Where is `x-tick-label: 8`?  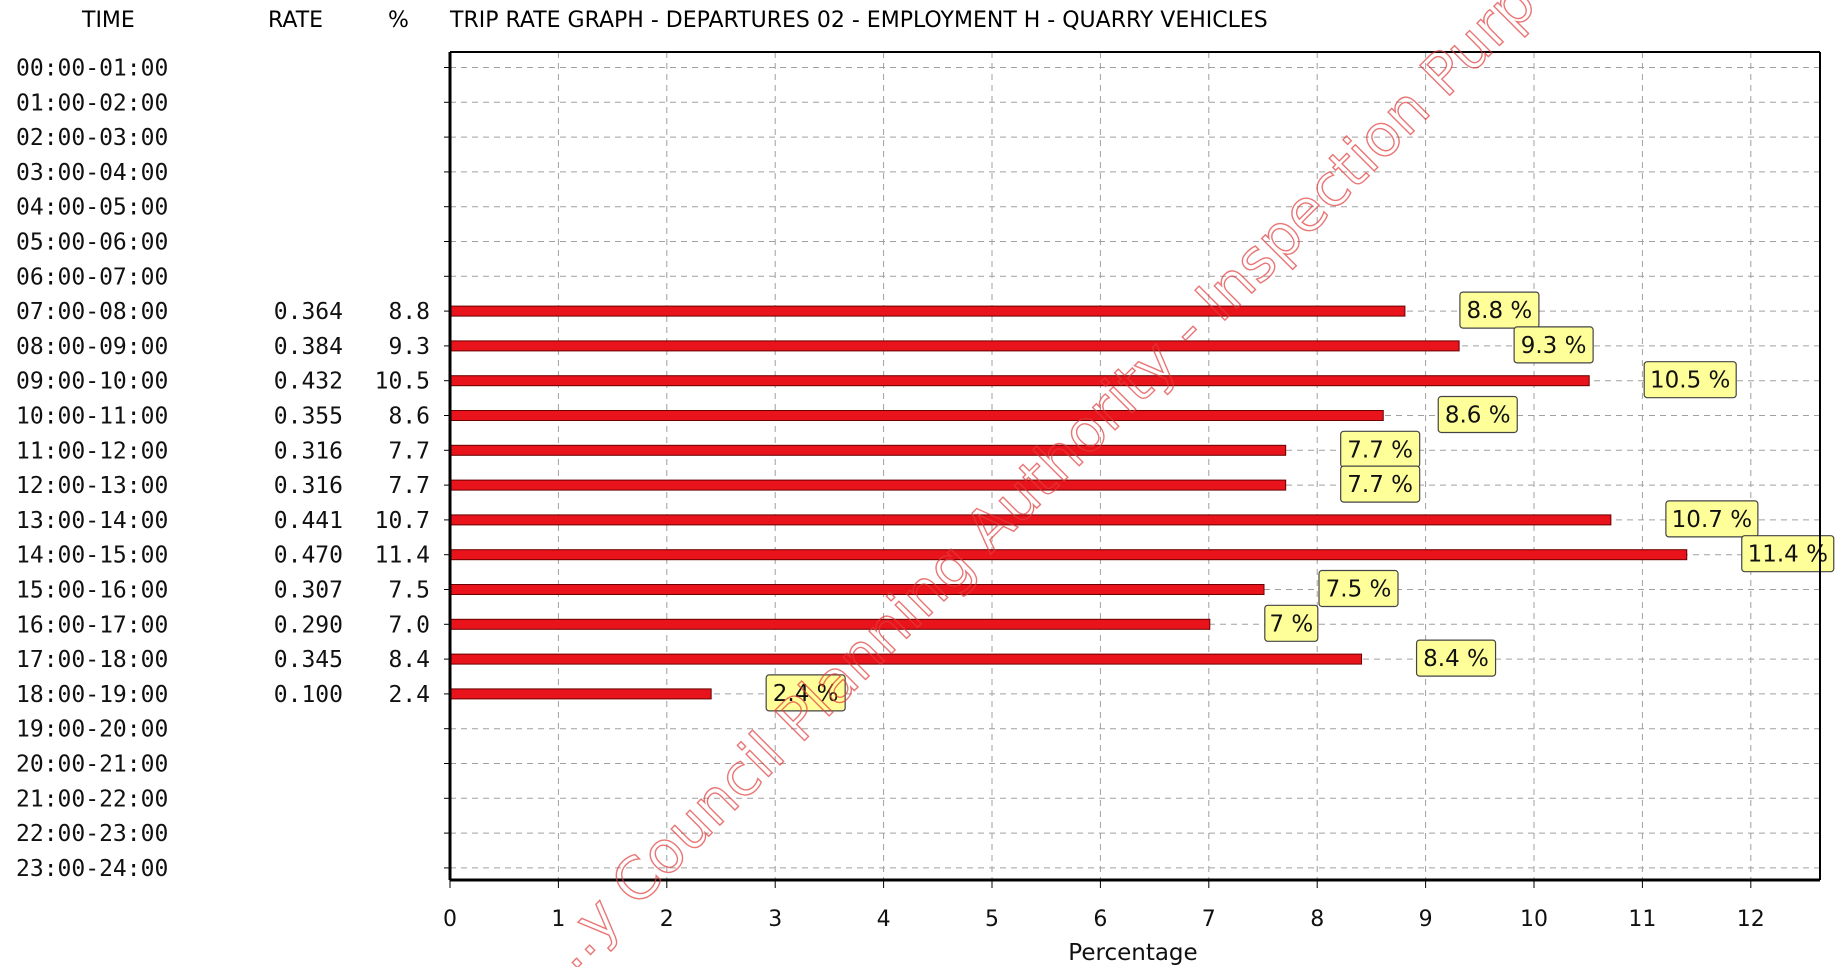 x-tick-label: 8 is located at coordinates (1317, 919).